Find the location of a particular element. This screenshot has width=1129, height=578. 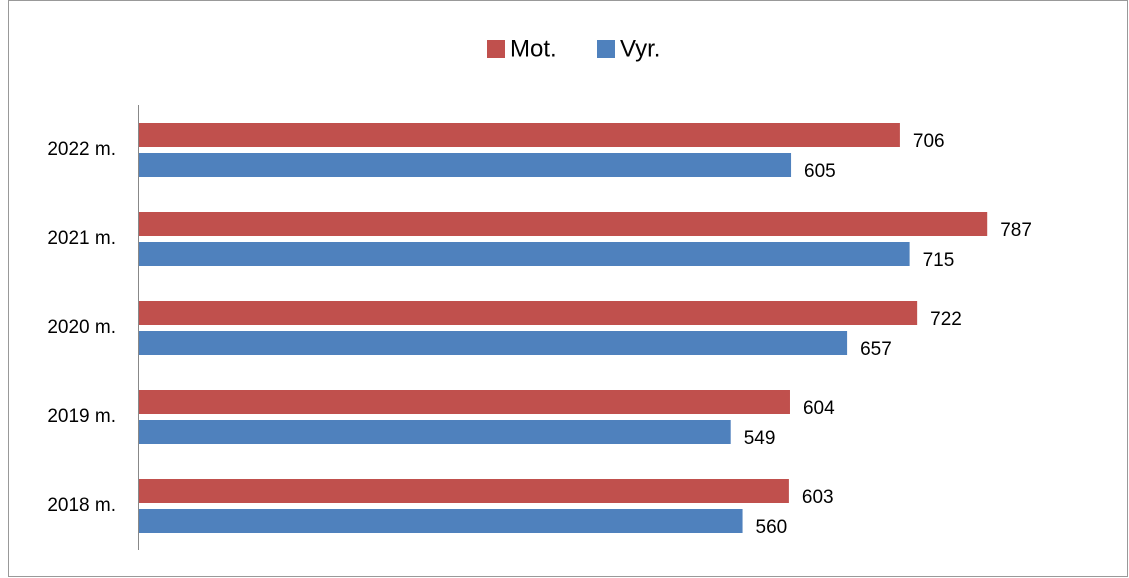

data-label: 604 is located at coordinates (819, 408).